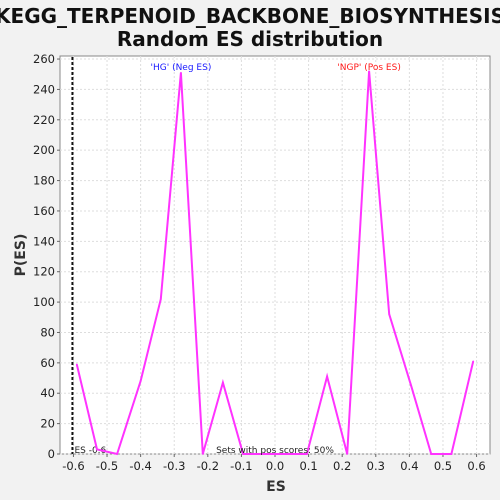 The width and height of the screenshot is (500, 500). What do you see at coordinates (47, 363) in the screenshot?
I see `y-tick-label: 60` at bounding box center [47, 363].